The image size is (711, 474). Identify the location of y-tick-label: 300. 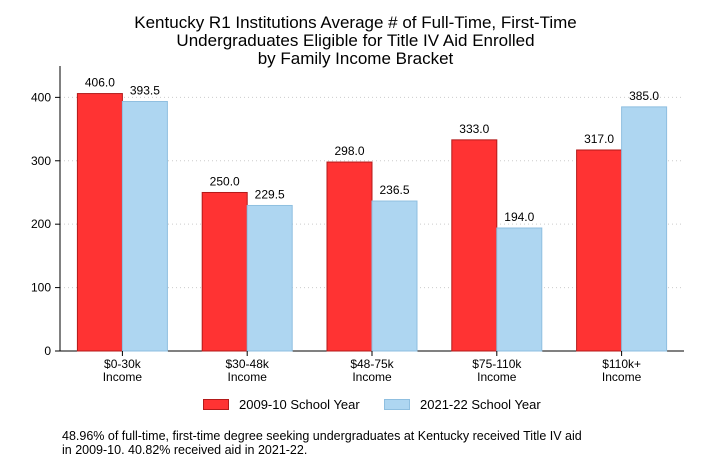
(41, 161).